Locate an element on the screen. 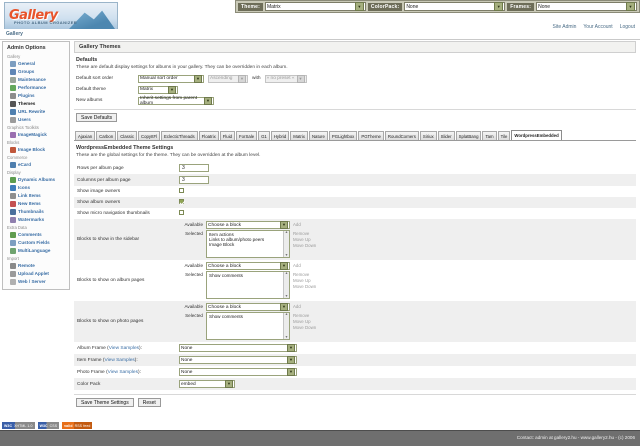 The height and width of the screenshot is (446, 640). sidebar-item-icons: Icons is located at coordinates (38, 187).